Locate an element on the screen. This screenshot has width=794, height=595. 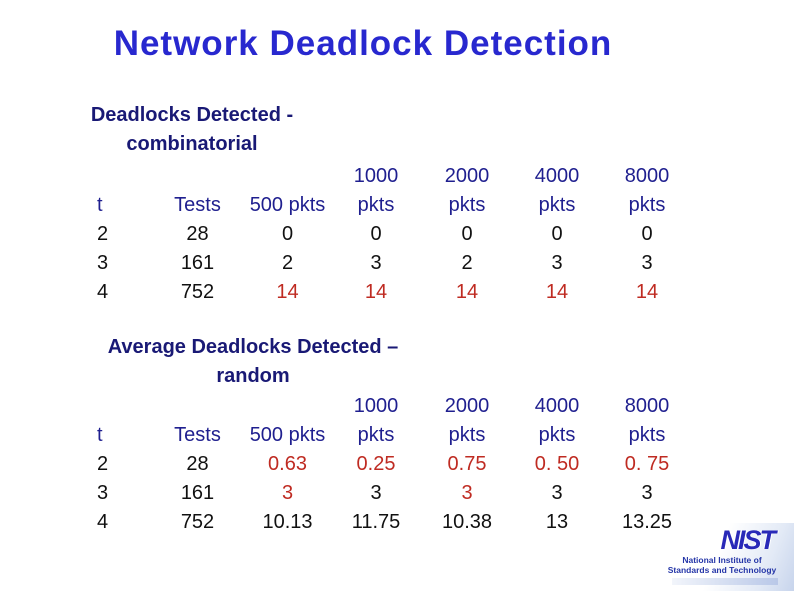
table-cell: 0.63 is located at coordinates (287, 464).